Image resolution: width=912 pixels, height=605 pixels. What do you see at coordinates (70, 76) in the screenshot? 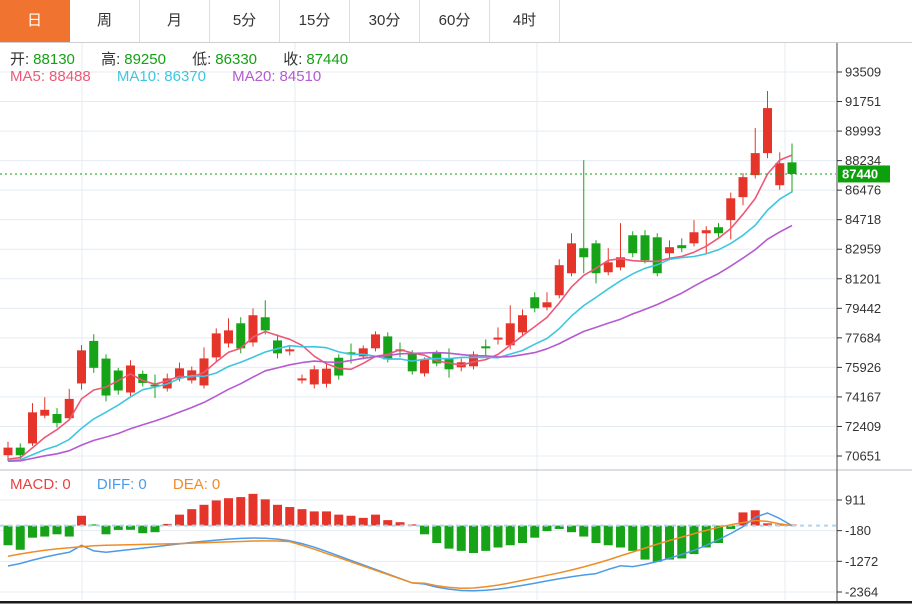
I see `ma5-value: 88488` at bounding box center [70, 76].